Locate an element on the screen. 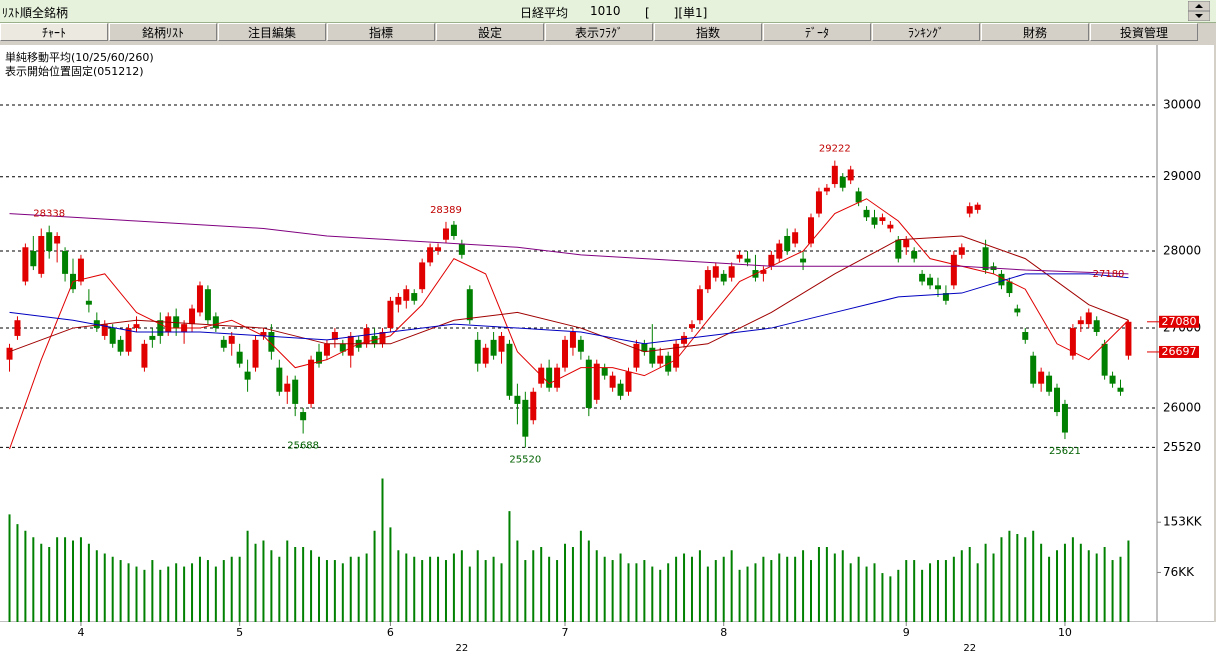 Image resolution: width=1216 pixels, height=658 pixels. tab: 表示ﾌﾗｸﾞ is located at coordinates (599, 32).